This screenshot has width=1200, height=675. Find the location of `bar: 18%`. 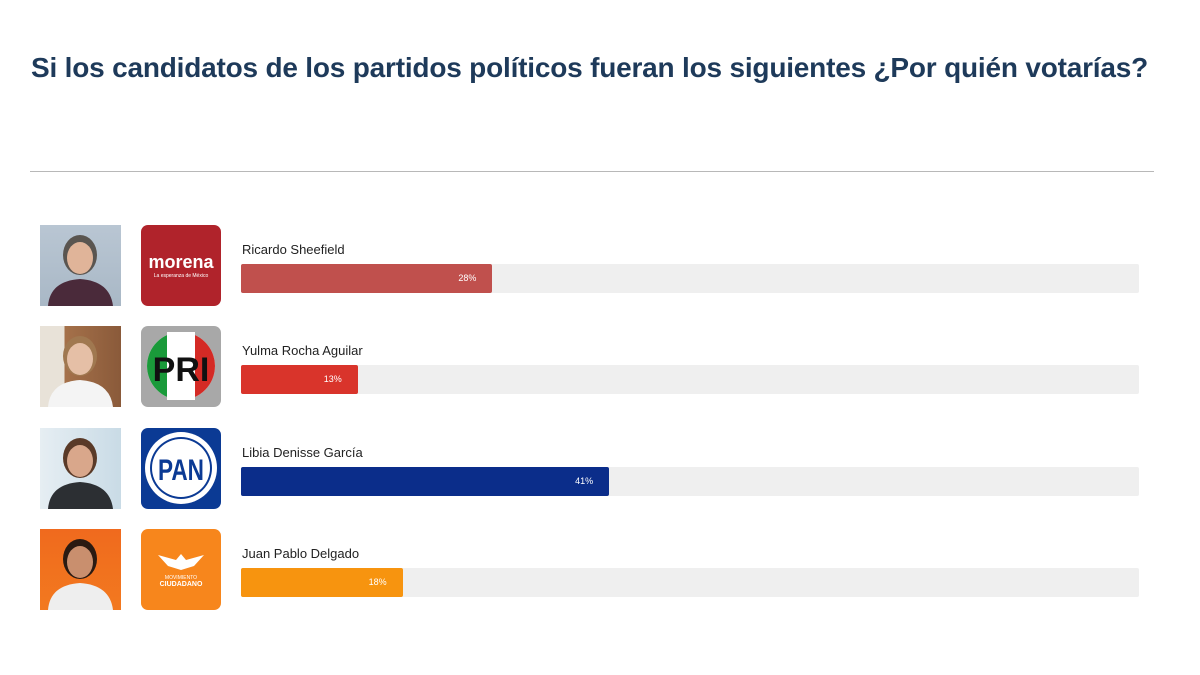

bar: 18% is located at coordinates (322, 582).